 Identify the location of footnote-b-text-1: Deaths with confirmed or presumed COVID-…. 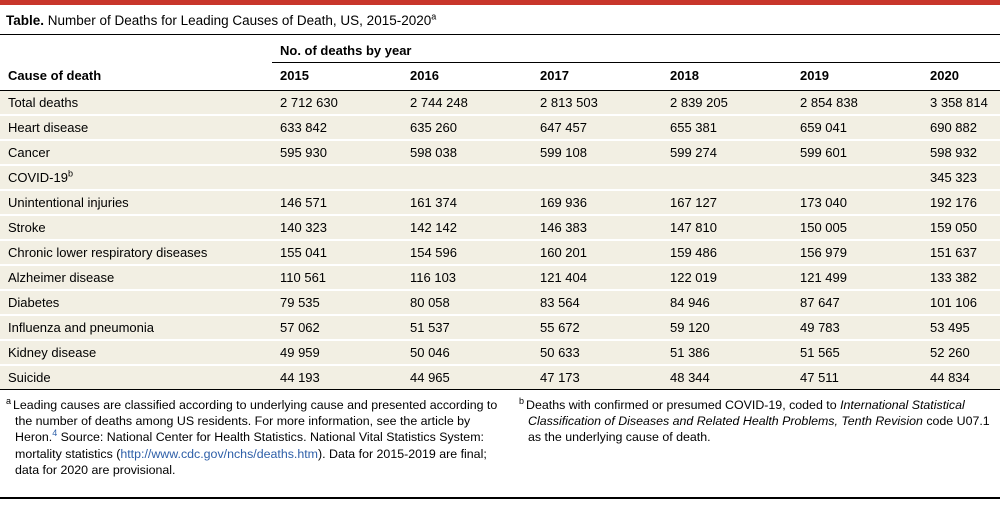
(683, 405).